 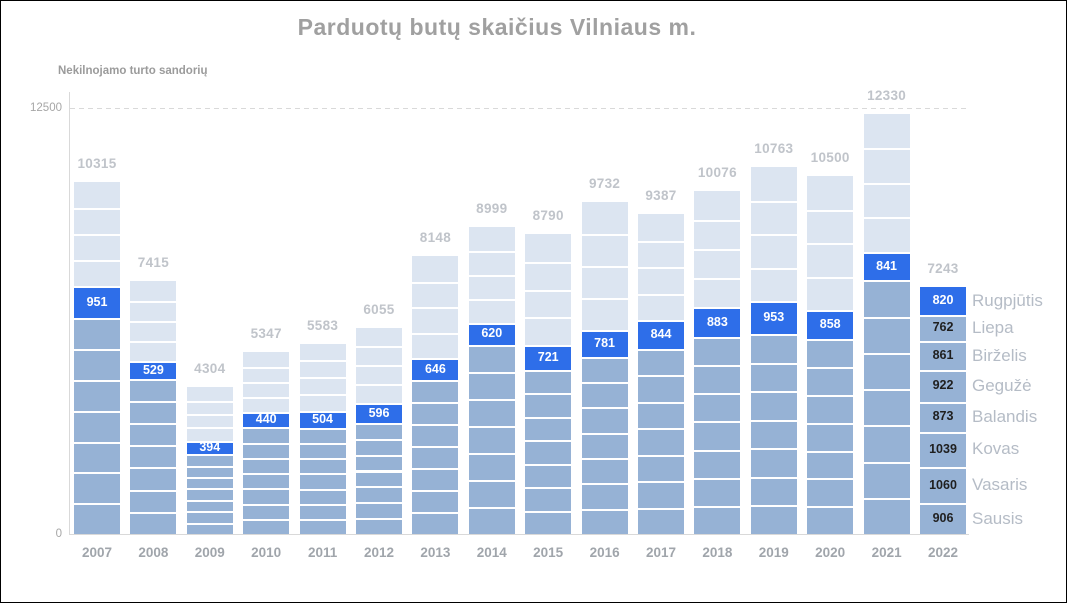 I want to click on segment-2021-Rugpjūtis, so click(x=886, y=266).